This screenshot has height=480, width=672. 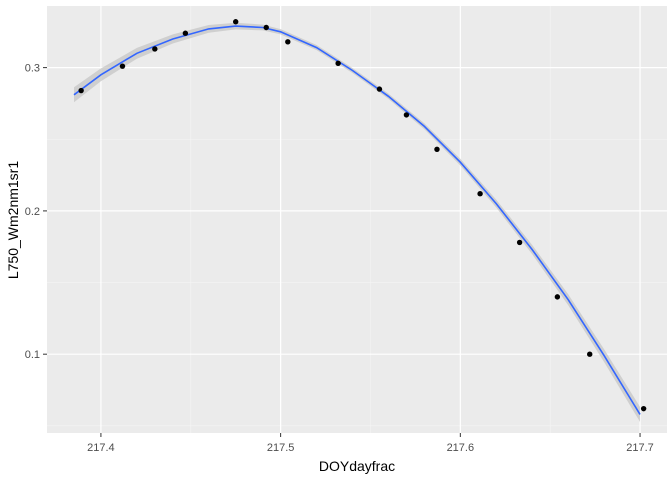 I want to click on y-axis-title: L750_Wm2nm1sr1, so click(x=13, y=220).